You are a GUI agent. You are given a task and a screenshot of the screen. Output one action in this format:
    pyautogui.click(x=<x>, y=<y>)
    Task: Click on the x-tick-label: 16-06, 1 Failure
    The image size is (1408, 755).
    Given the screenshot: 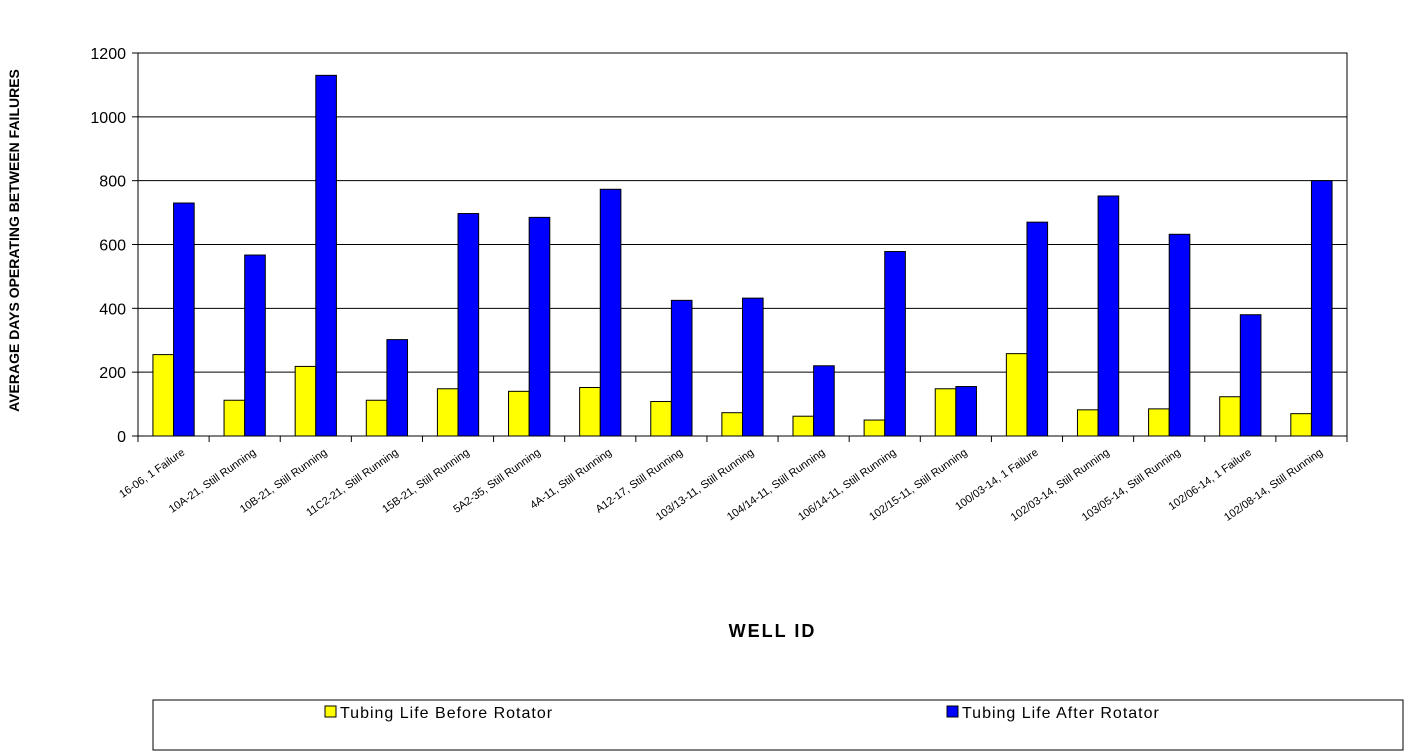 What is the action you would take?
    pyautogui.click(x=152, y=474)
    